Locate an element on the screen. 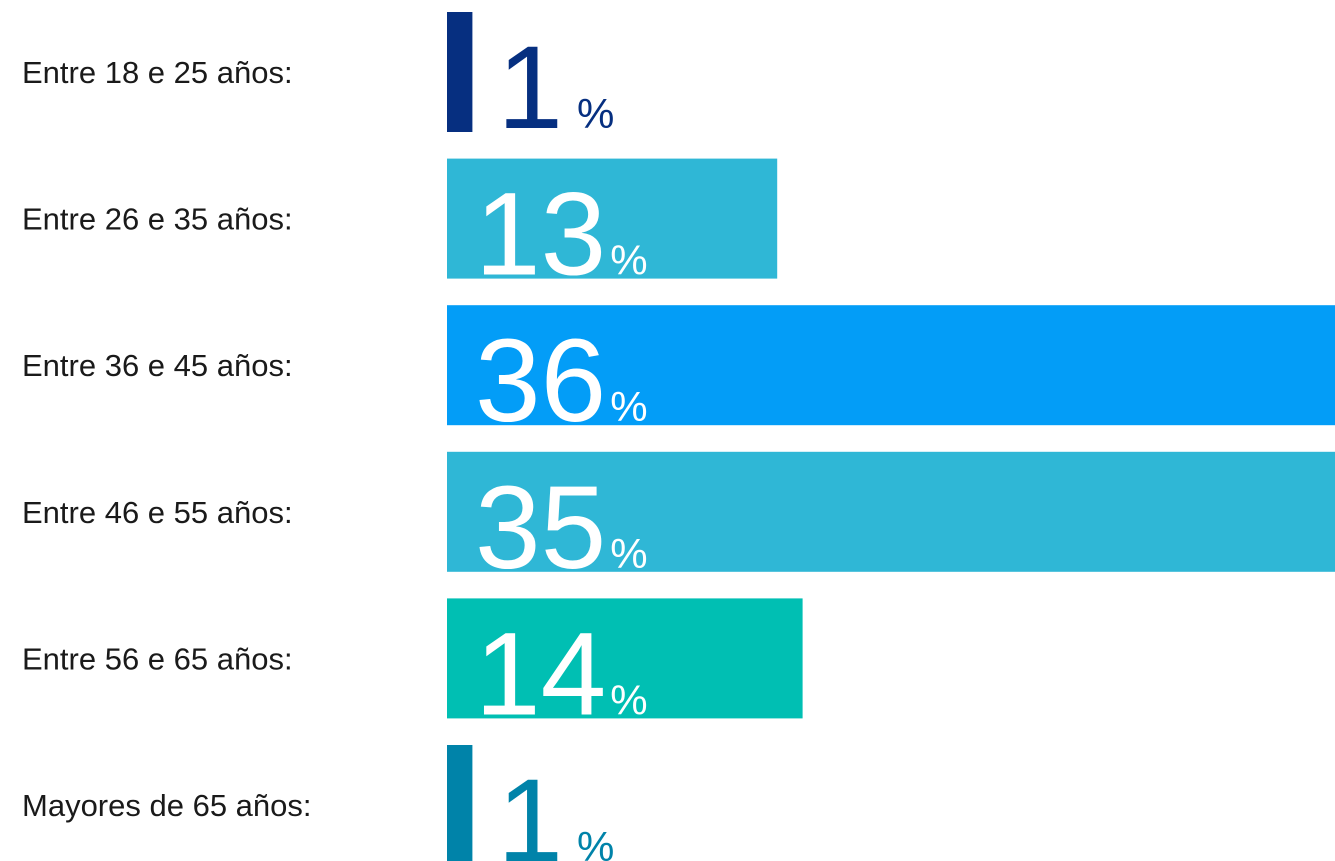 The height and width of the screenshot is (861, 1335). value-label: 35% is located at coordinates (561, 528).